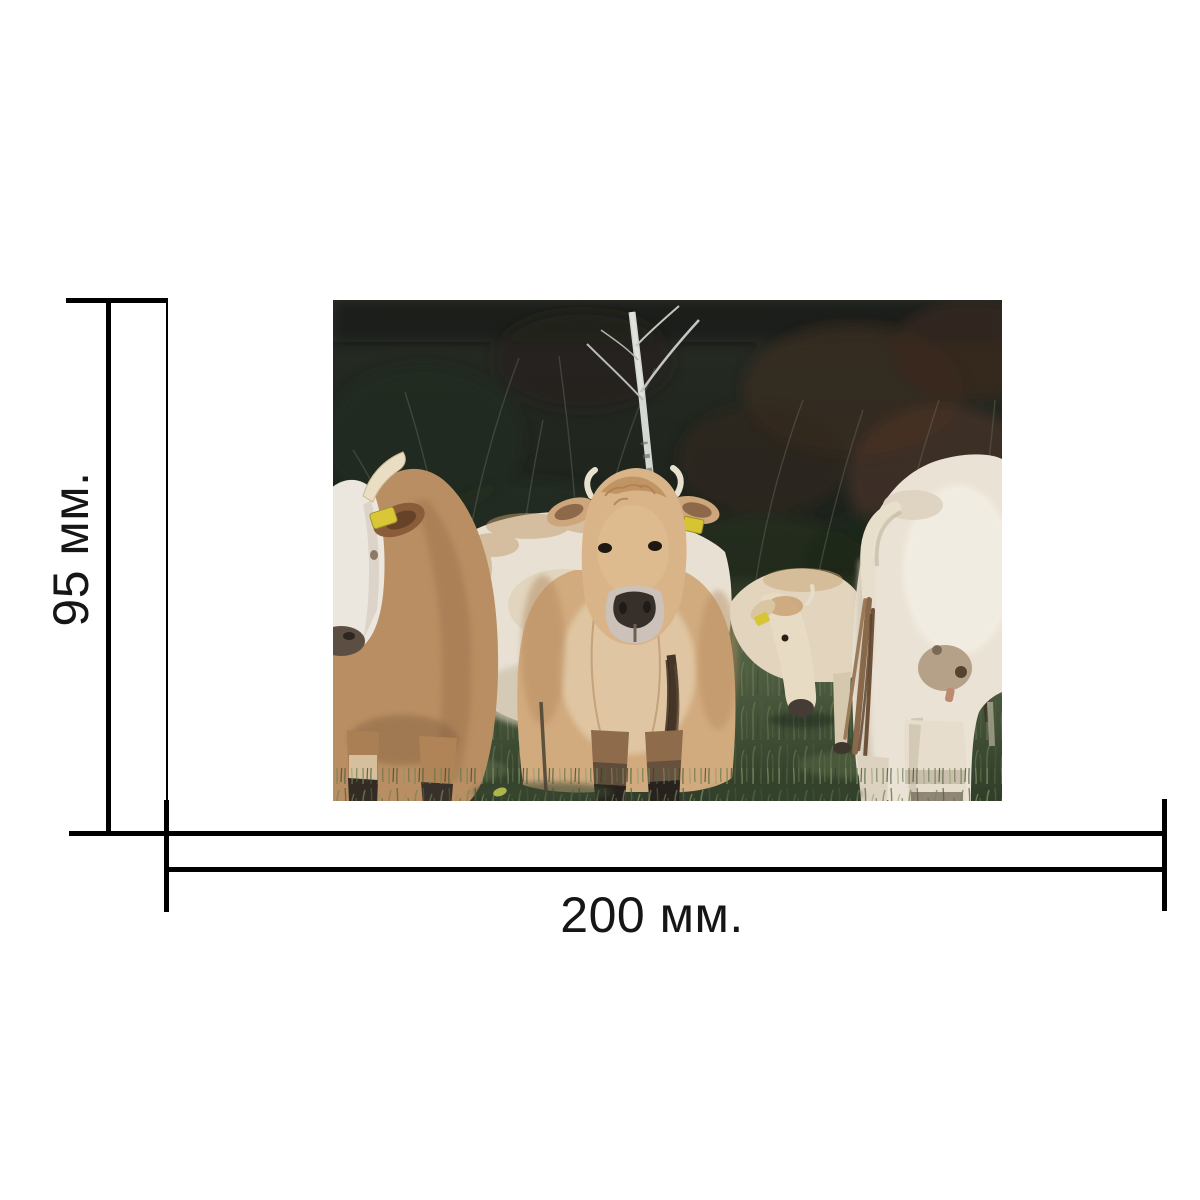  What do you see at coordinates (643, 394) in the screenshot?
I see `birch-tree` at bounding box center [643, 394].